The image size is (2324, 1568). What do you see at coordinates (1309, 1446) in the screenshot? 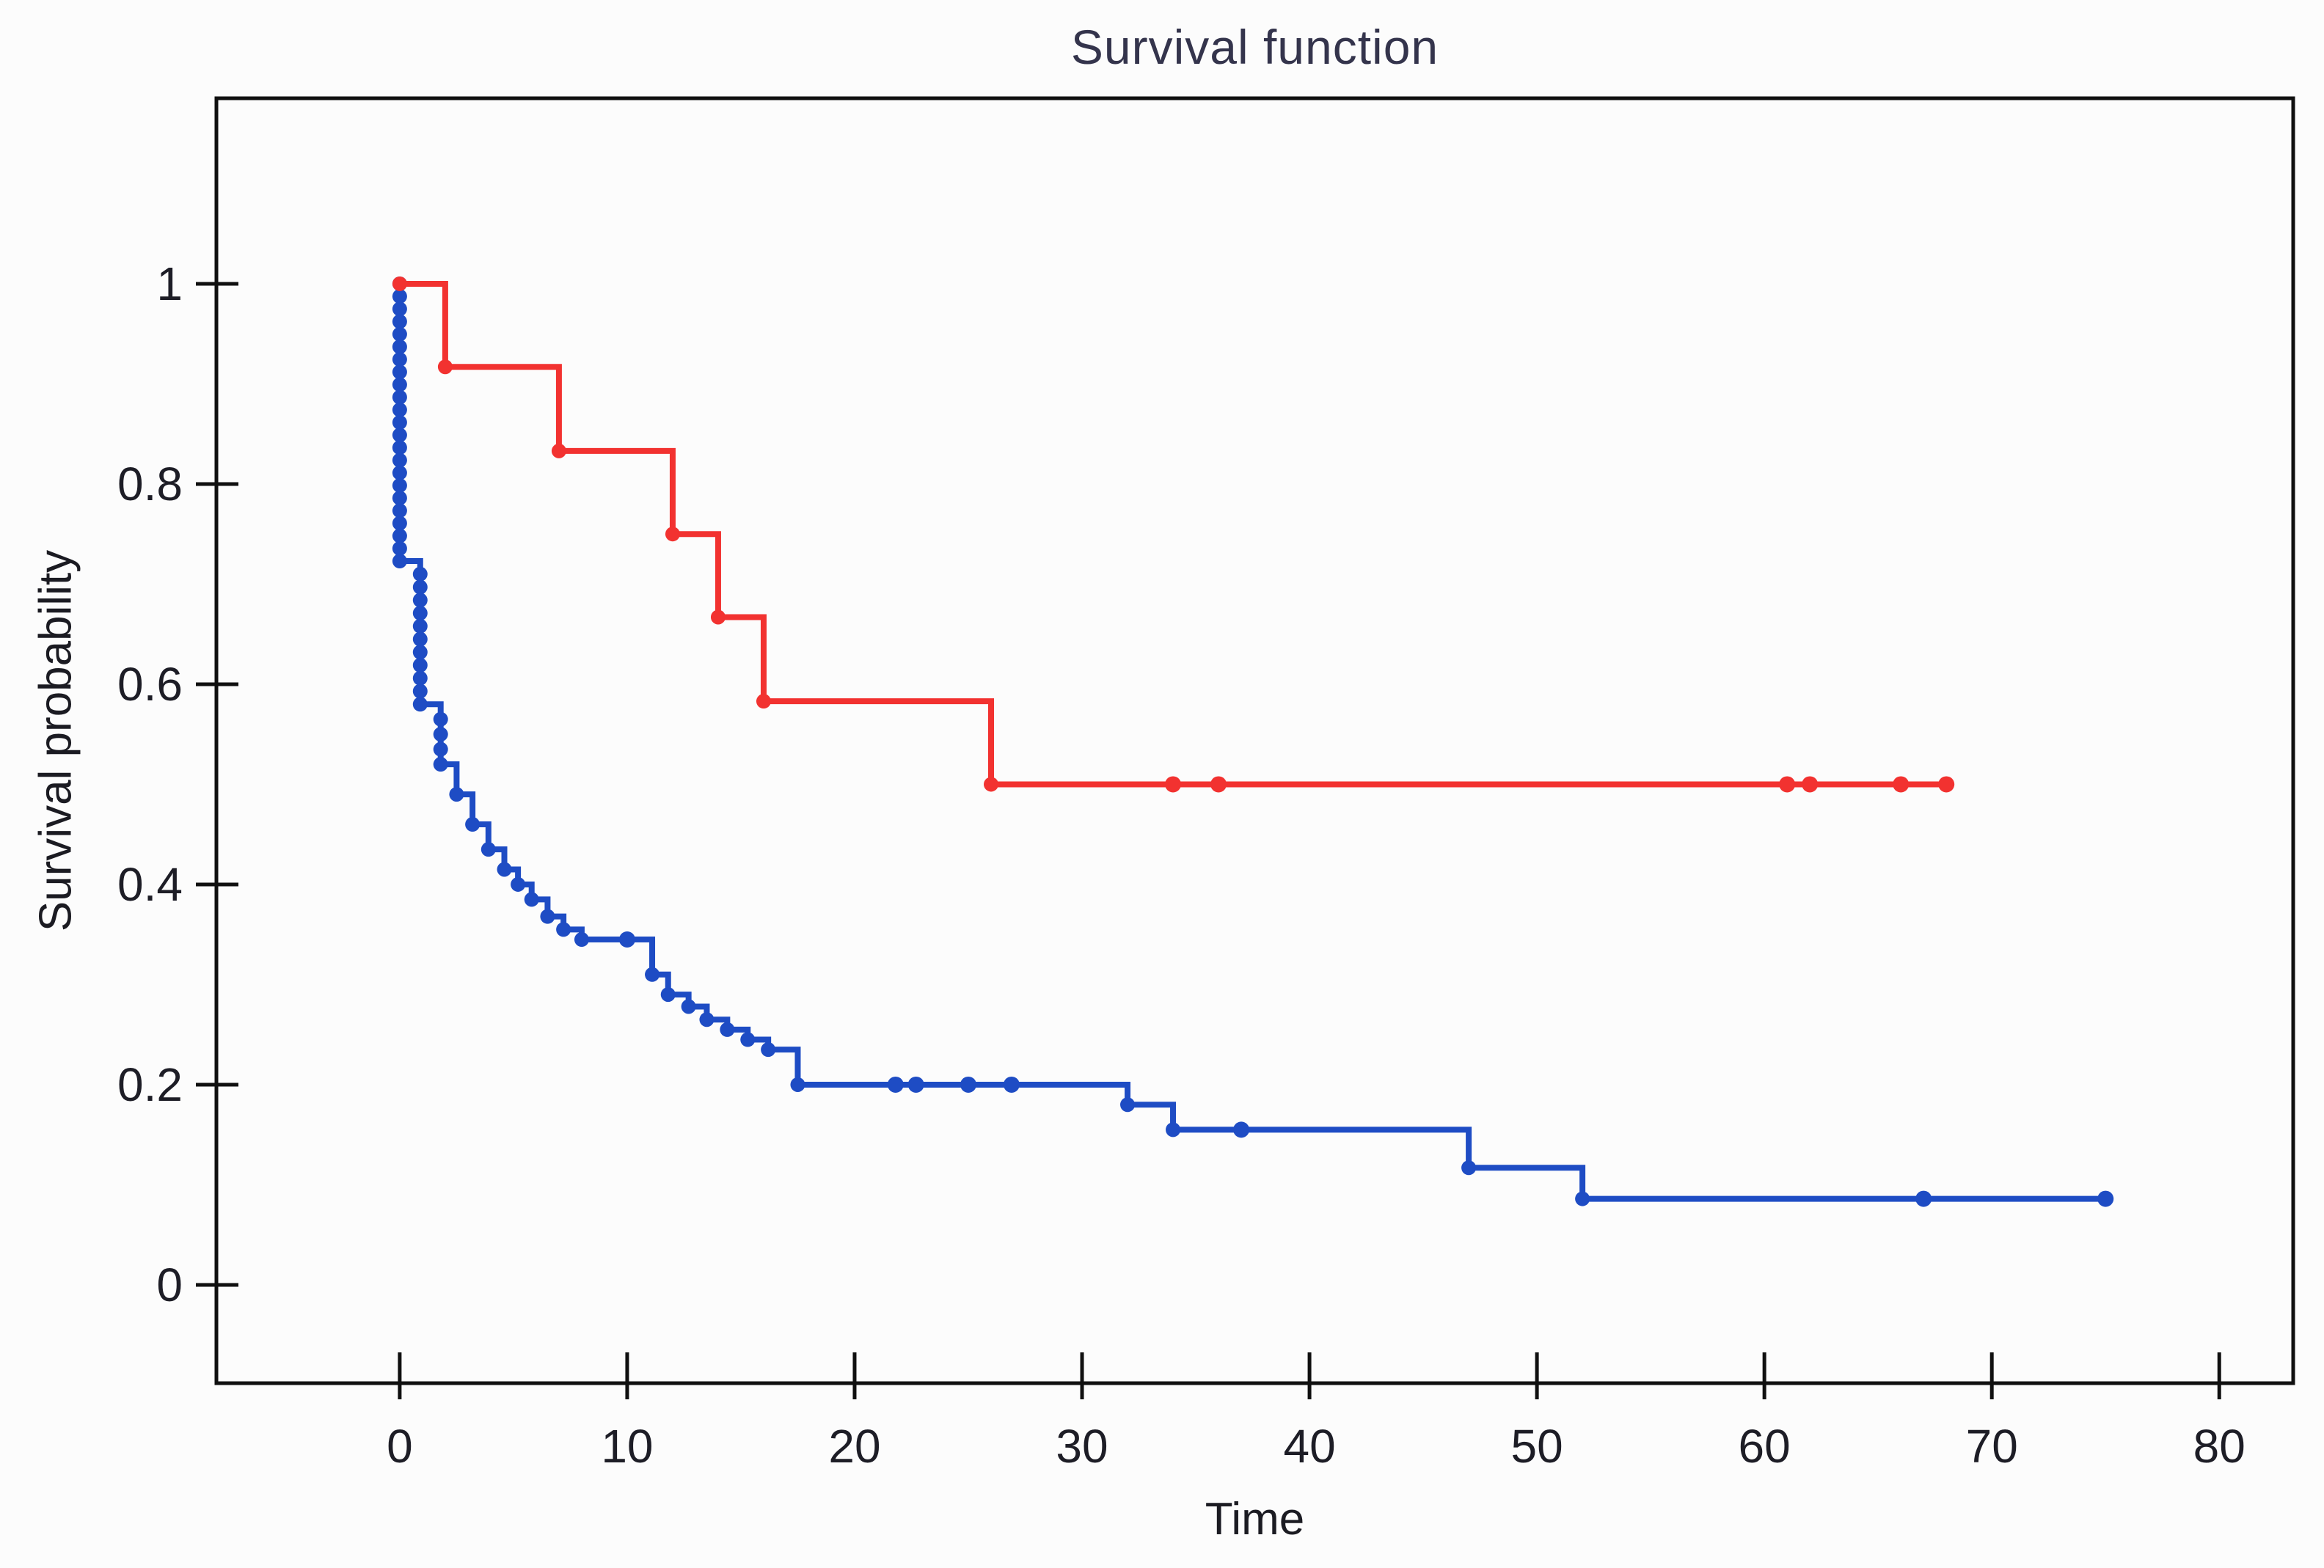
I see `x-tick-label: 40` at bounding box center [1309, 1446].